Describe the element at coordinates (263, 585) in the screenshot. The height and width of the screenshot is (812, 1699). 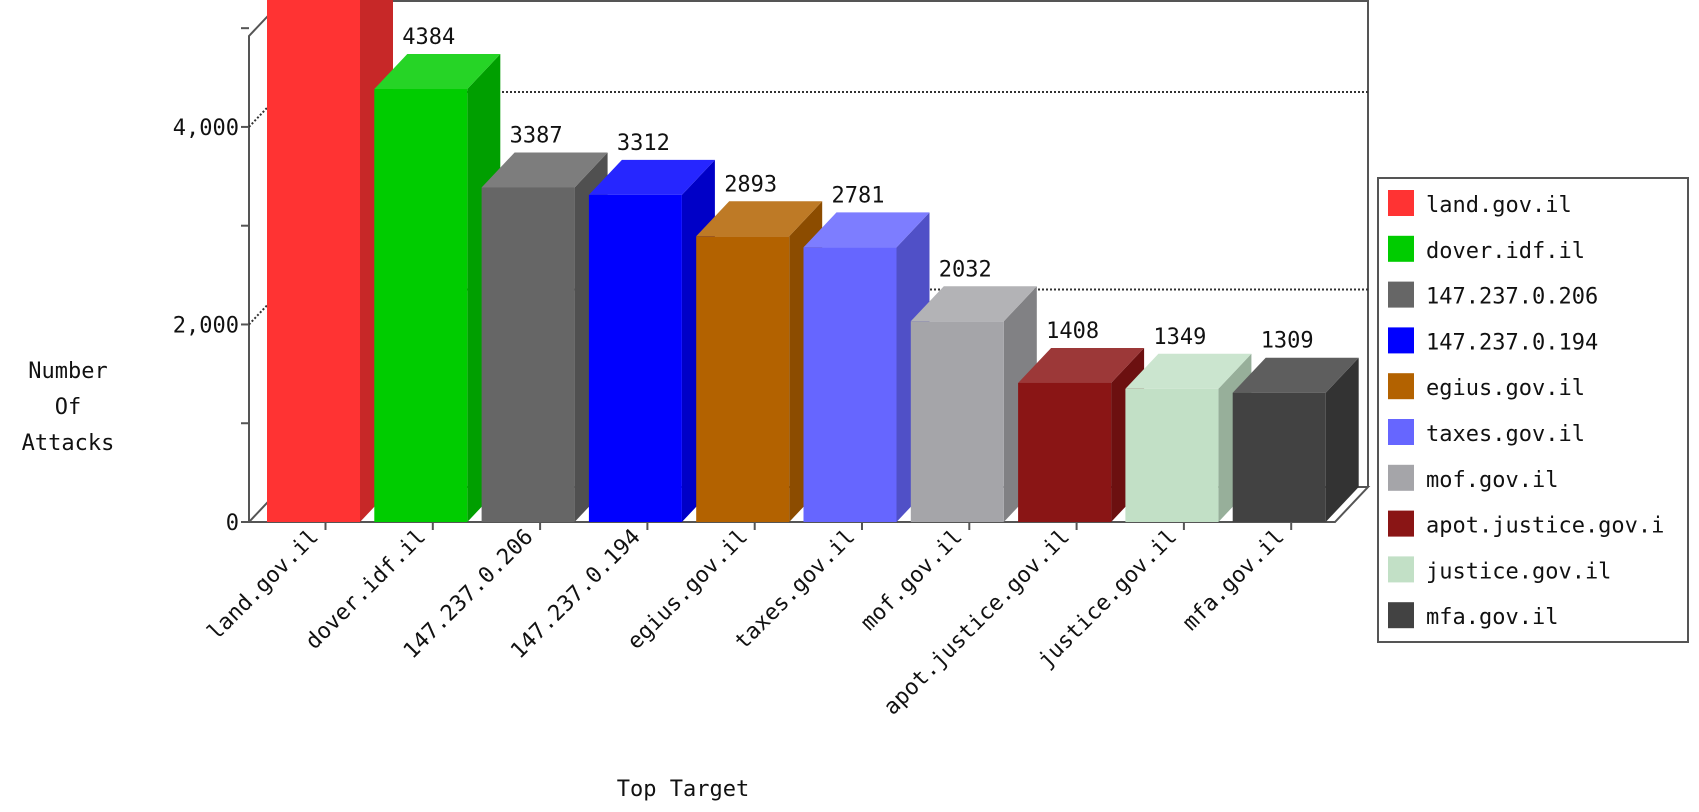
I see `x-tick-label: land.gov.il` at that location.